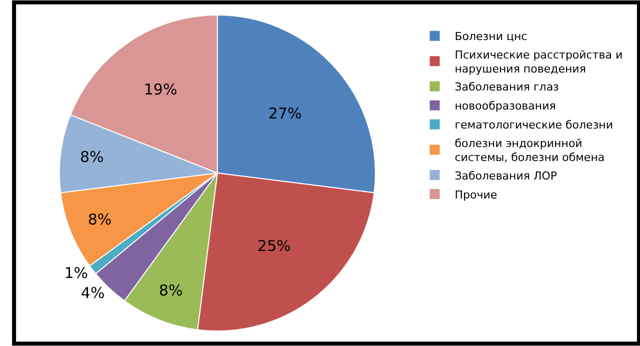 This screenshot has width=640, height=346. Describe the element at coordinates (161, 89) in the screenshot. I see `data-label: 19%` at that location.